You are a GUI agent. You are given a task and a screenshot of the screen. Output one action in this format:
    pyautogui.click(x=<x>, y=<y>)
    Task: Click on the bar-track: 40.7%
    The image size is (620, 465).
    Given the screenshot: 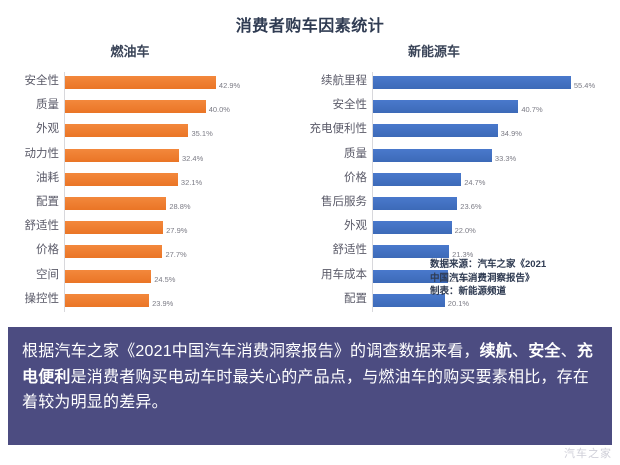 What is the action you would take?
    pyautogui.click(x=496, y=107)
    